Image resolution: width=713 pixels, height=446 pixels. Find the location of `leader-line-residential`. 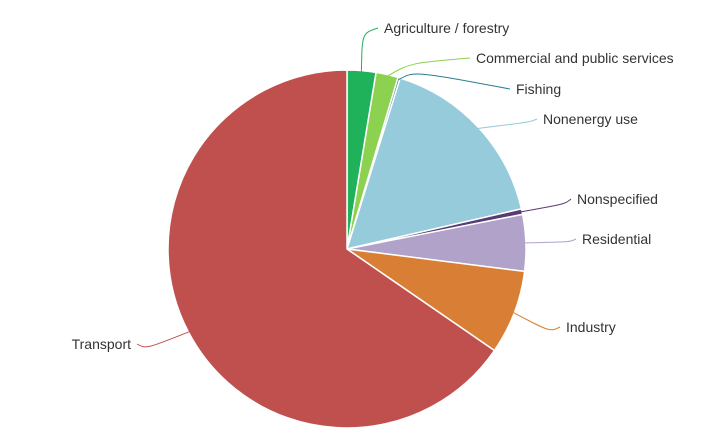

leader-line-residential is located at coordinates (550, 241).